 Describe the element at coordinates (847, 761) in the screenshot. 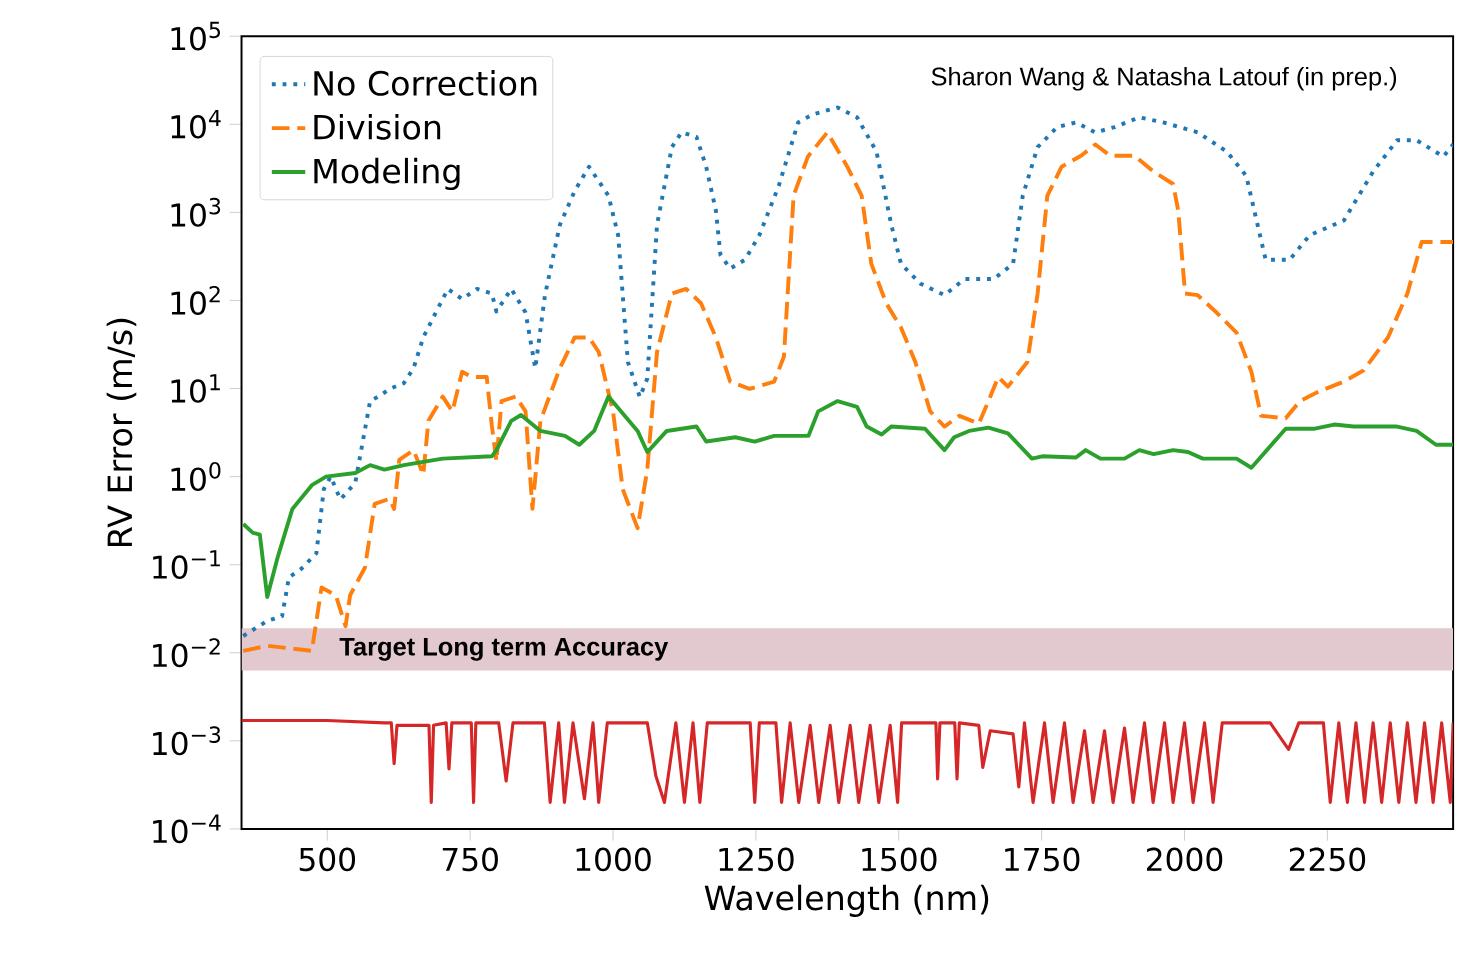

I see `line-series` at that location.